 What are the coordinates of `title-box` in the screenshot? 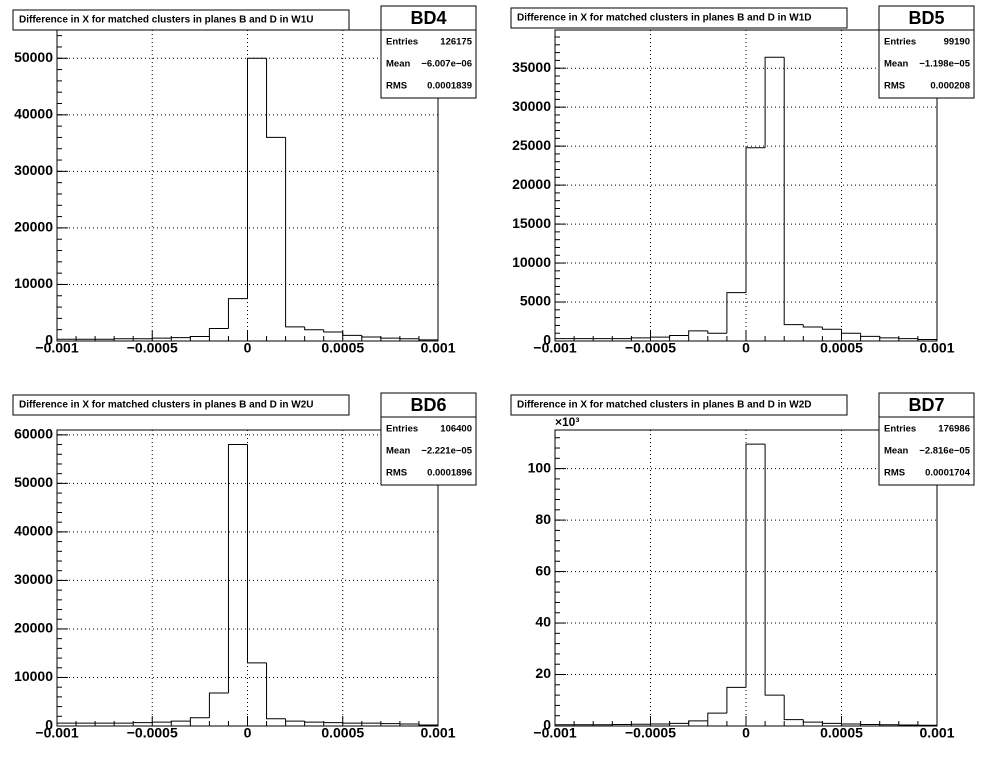 It's located at (679, 18).